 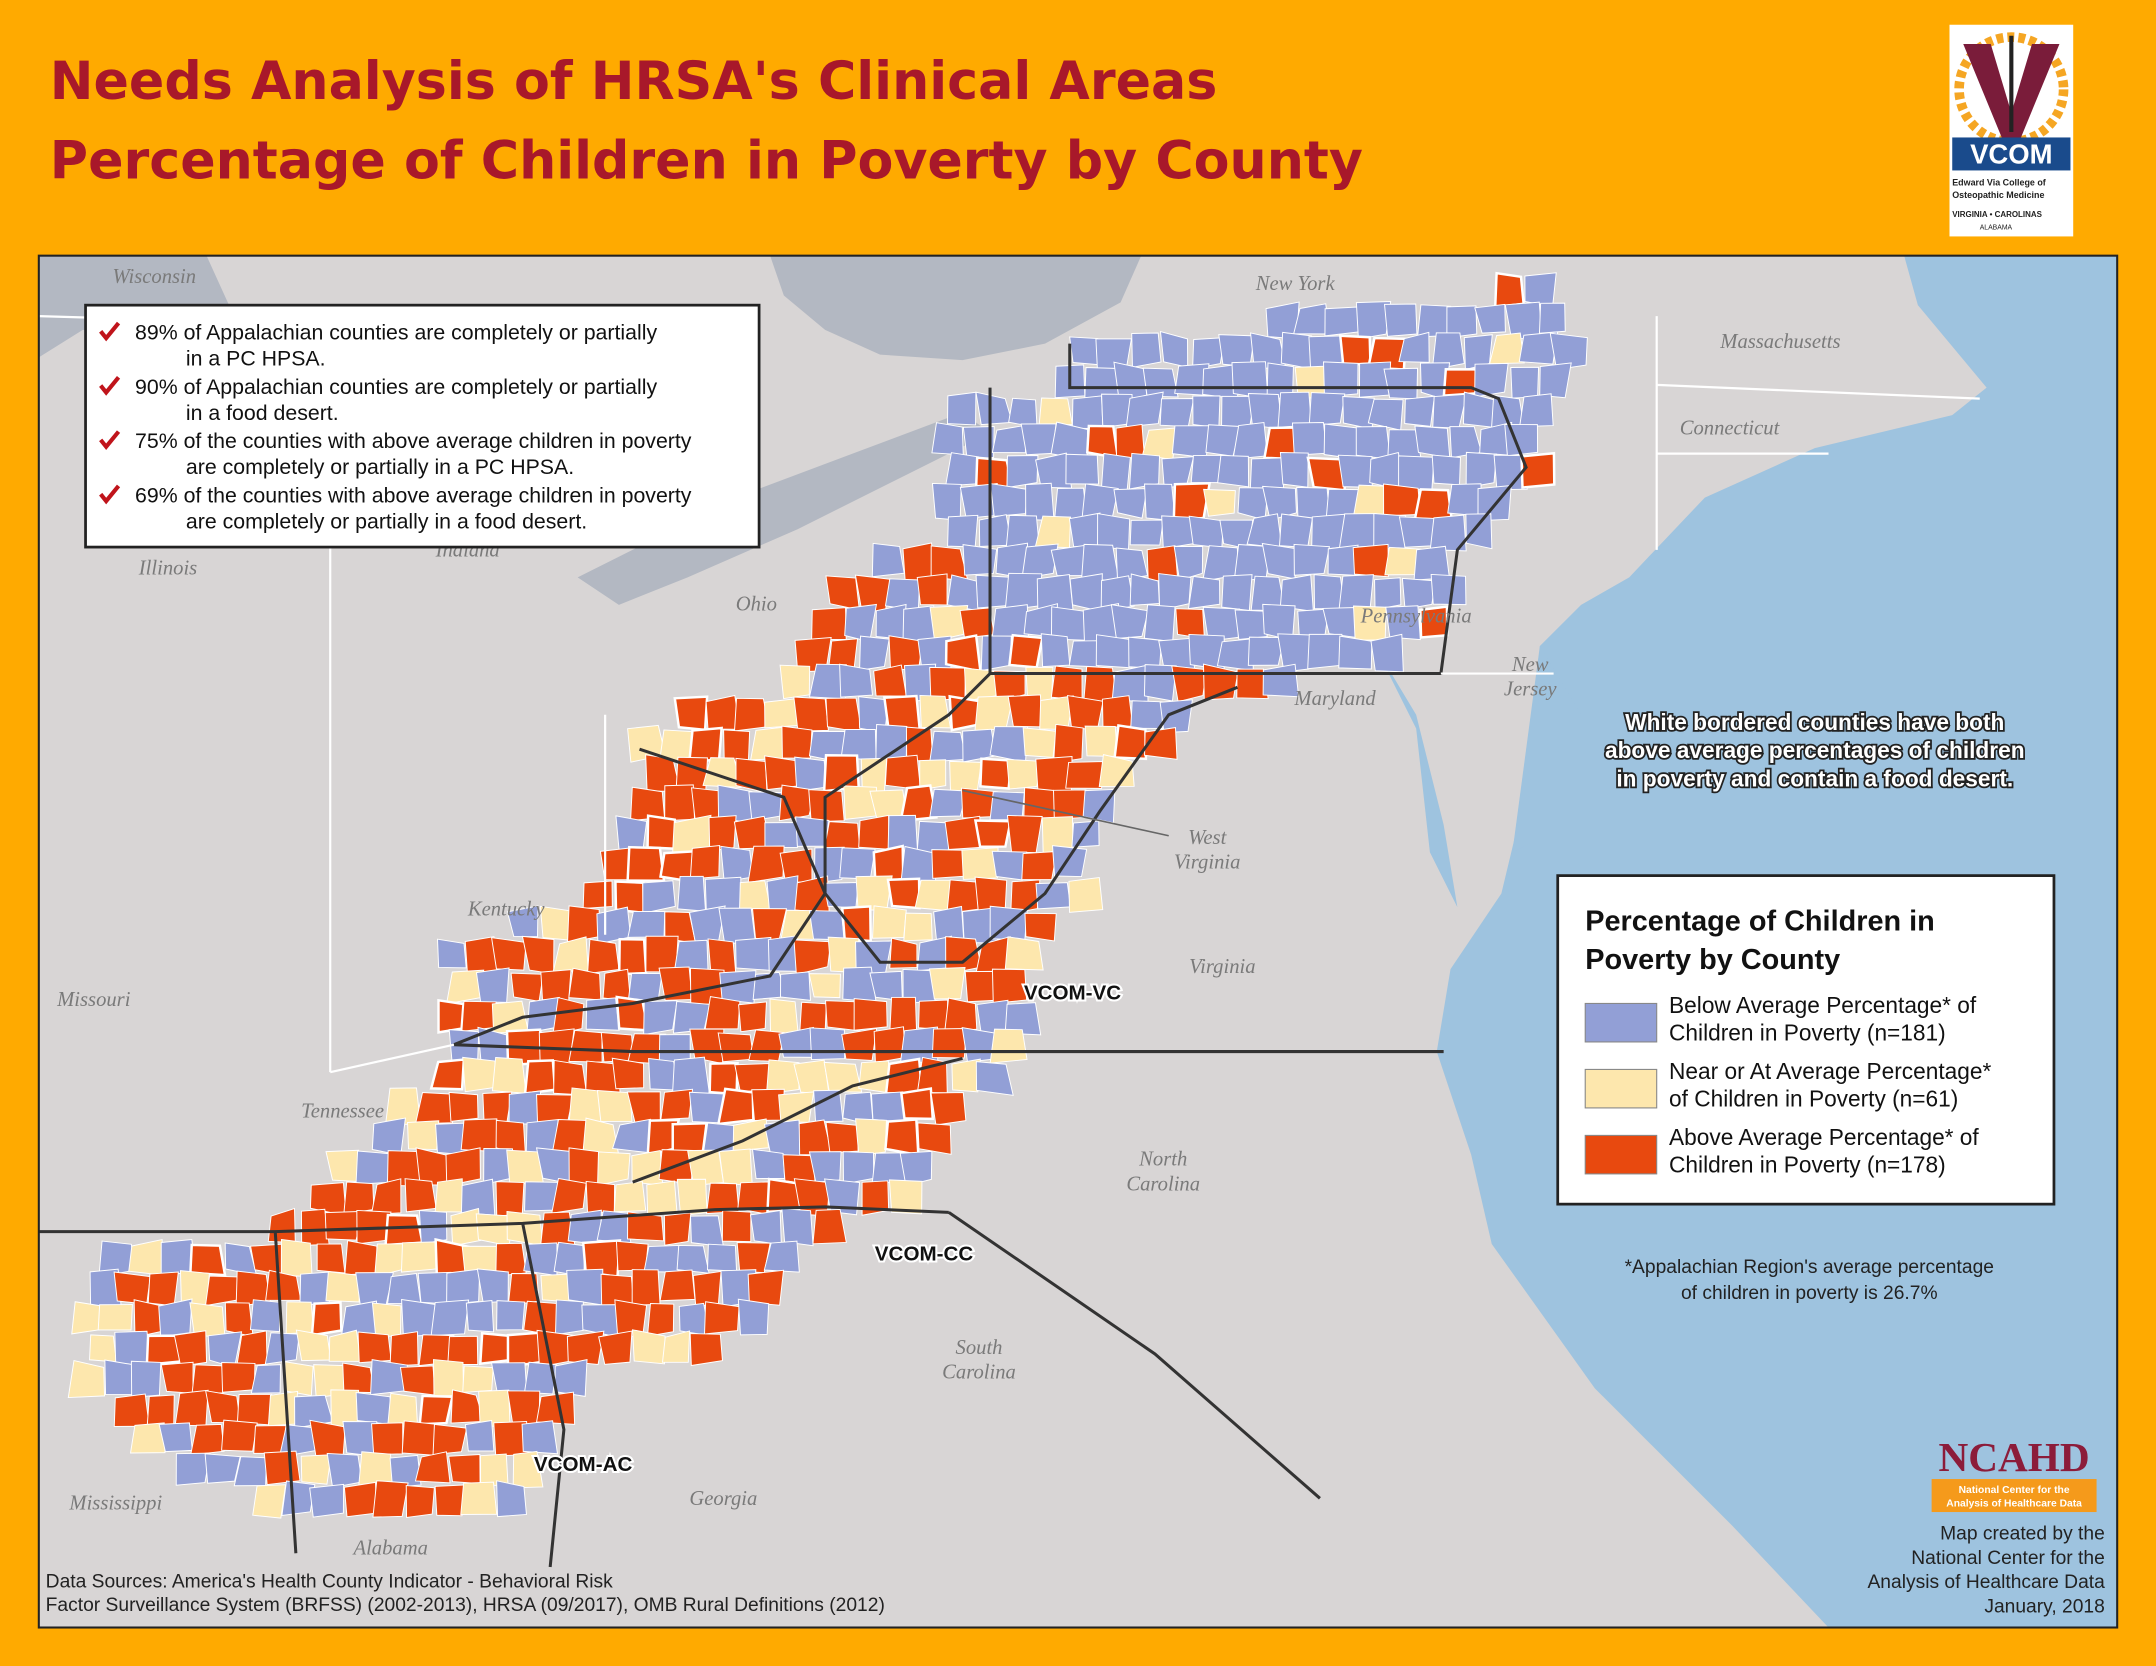 I want to click on ncahd-sub: National Center for the, so click(x=2014, y=1490).